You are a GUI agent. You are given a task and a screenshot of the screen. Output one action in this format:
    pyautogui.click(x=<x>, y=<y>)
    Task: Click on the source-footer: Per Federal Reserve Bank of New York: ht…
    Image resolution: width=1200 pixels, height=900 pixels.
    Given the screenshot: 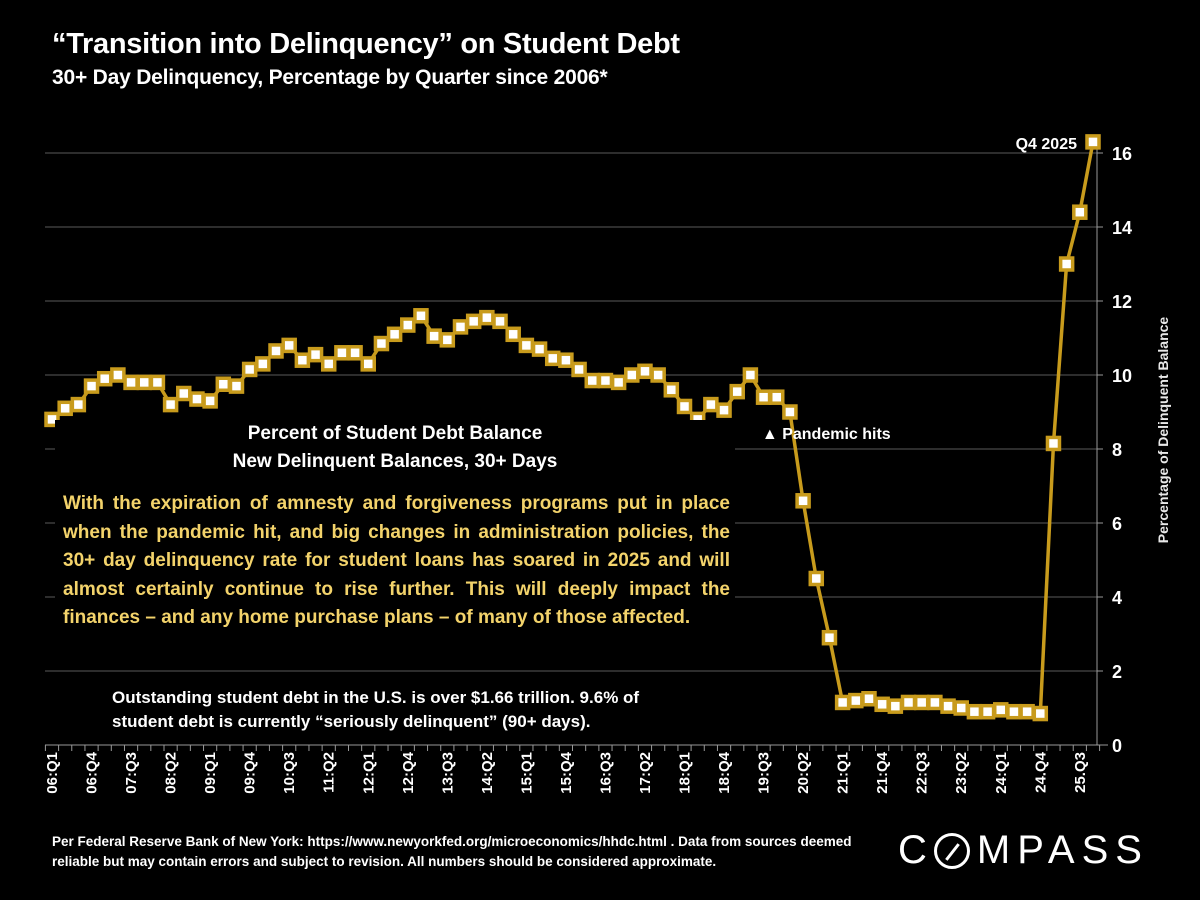 What is the action you would take?
    pyautogui.click(x=452, y=851)
    